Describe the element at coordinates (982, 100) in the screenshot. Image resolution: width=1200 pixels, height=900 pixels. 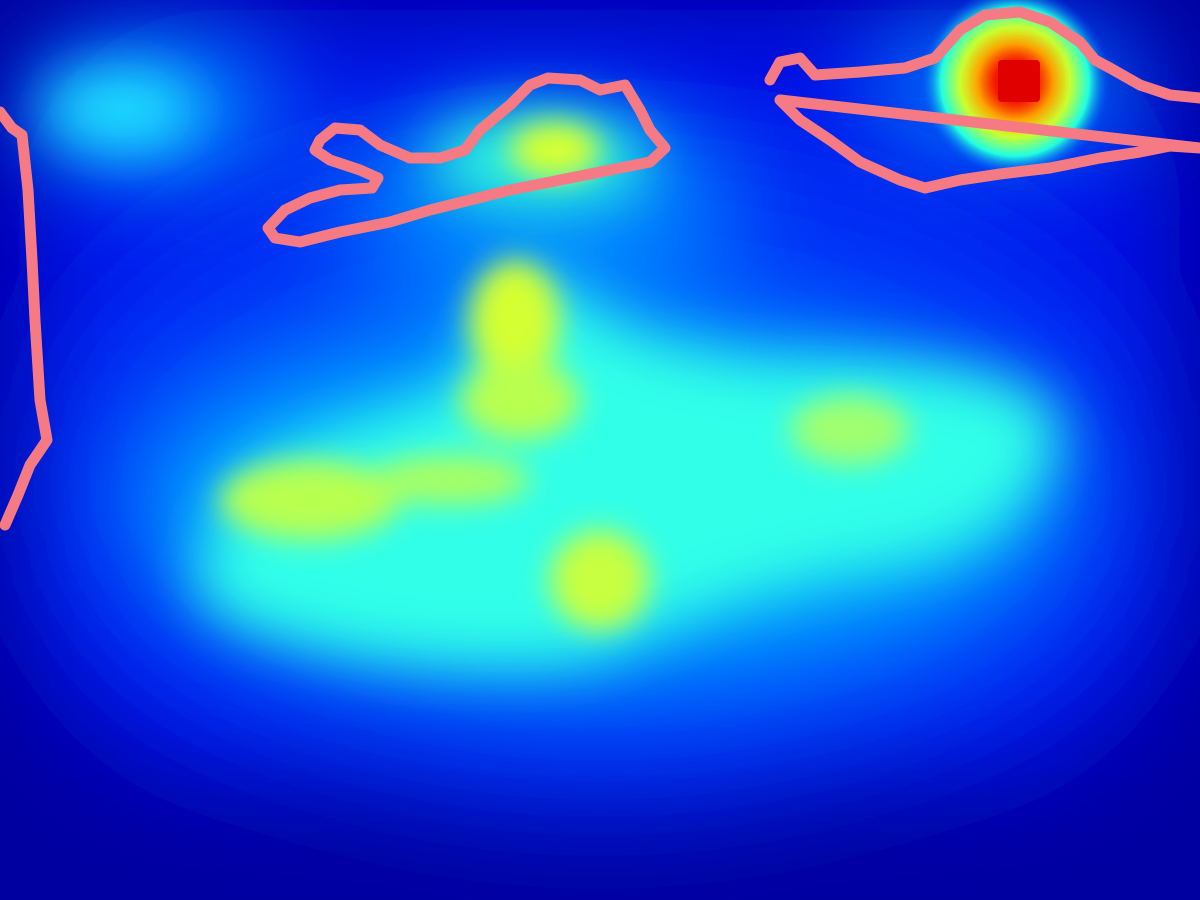
I see `contour-top-right` at that location.